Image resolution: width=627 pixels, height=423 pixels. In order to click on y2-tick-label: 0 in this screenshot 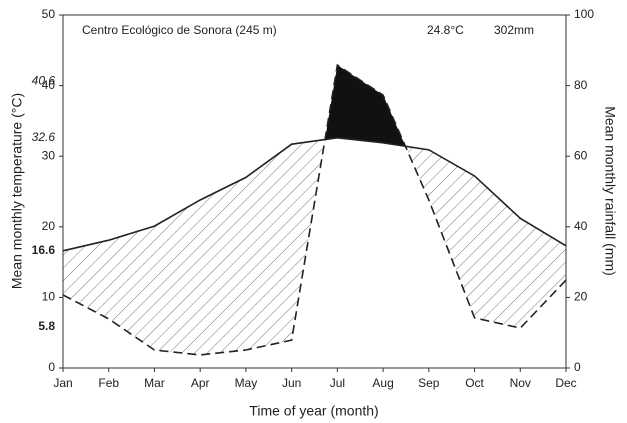, I will do `click(577, 367)`.